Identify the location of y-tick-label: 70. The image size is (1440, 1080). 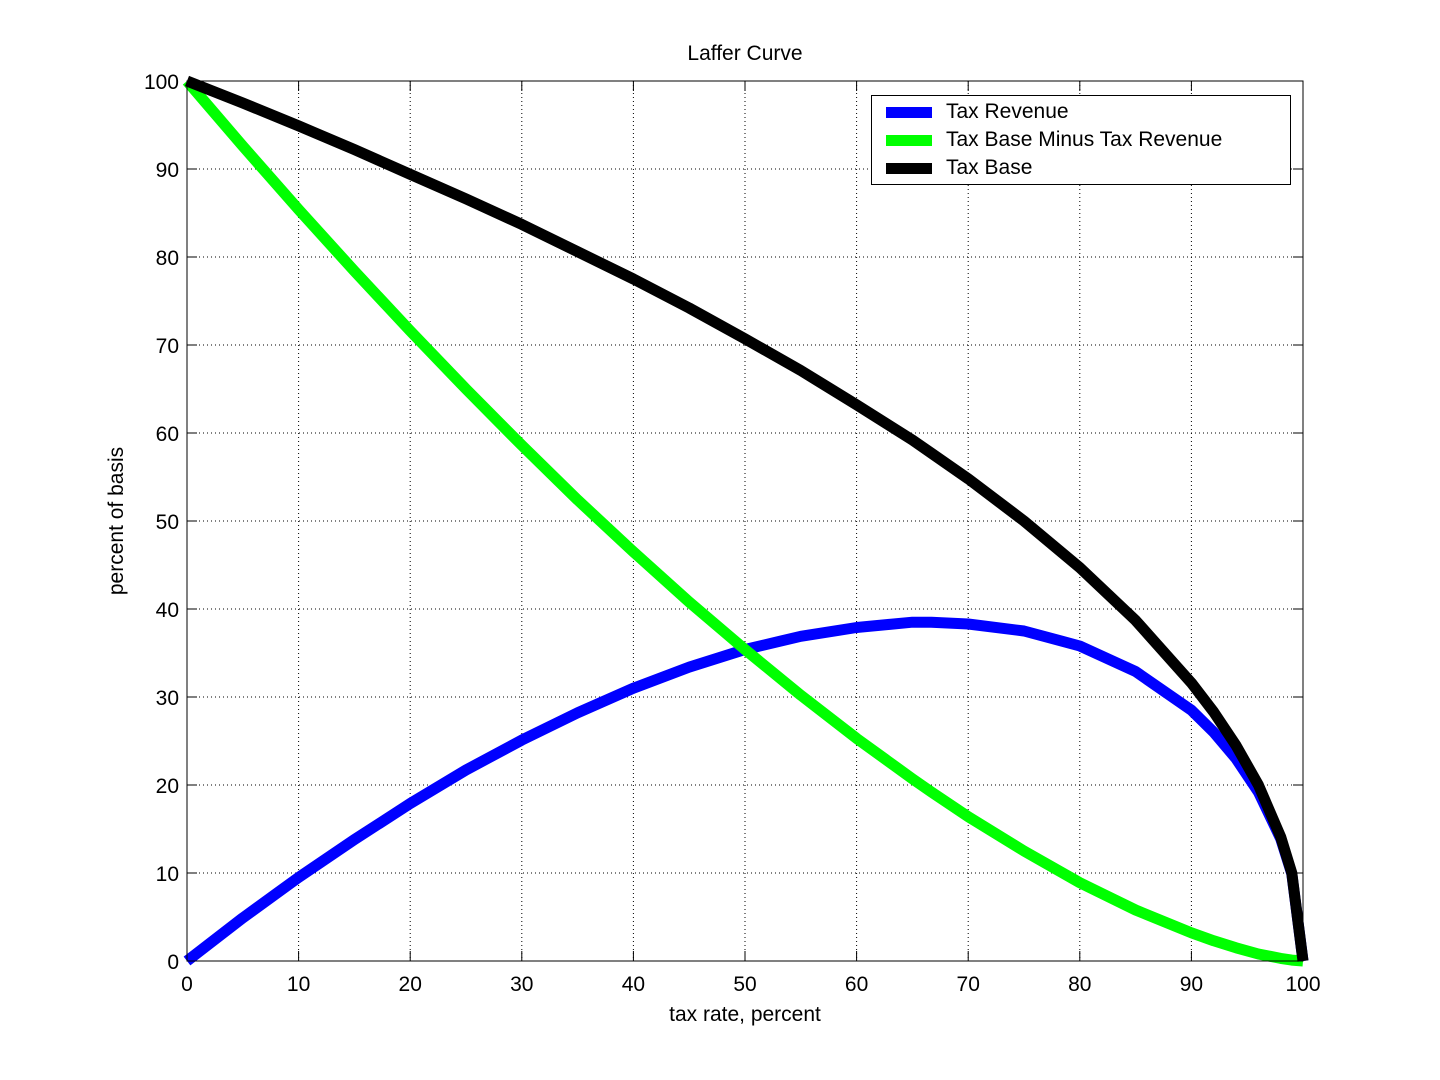
(167, 346).